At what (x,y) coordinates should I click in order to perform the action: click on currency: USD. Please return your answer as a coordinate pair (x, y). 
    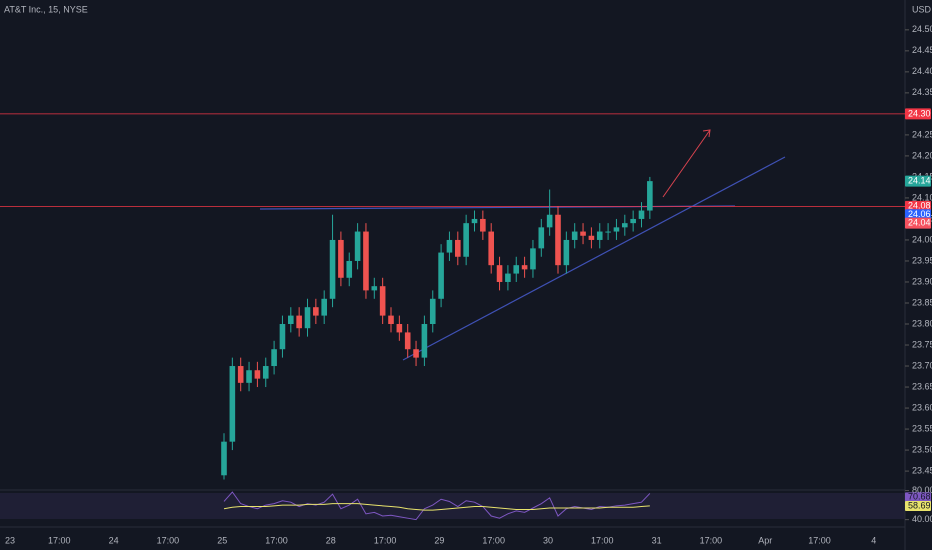
    Looking at the image, I should click on (922, 9).